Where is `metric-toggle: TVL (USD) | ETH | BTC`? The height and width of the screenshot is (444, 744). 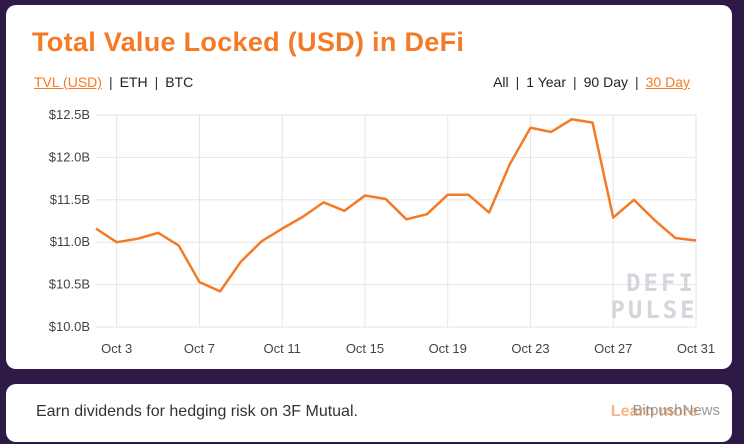
metric-toggle: TVL (USD) | ETH | BTC is located at coordinates (113, 82).